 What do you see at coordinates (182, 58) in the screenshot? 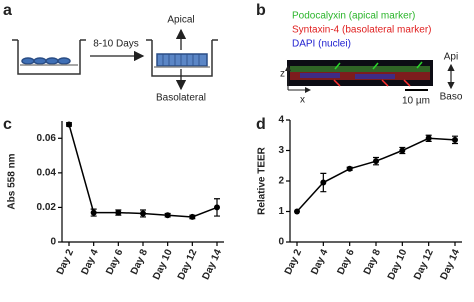
I see `well-right` at bounding box center [182, 58].